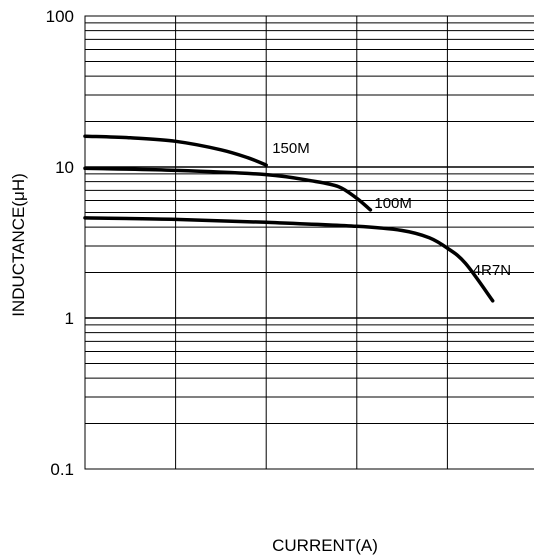 The image size is (534, 560). I want to click on y-tick-labels: 100 10 1 0.1, so click(60, 243).